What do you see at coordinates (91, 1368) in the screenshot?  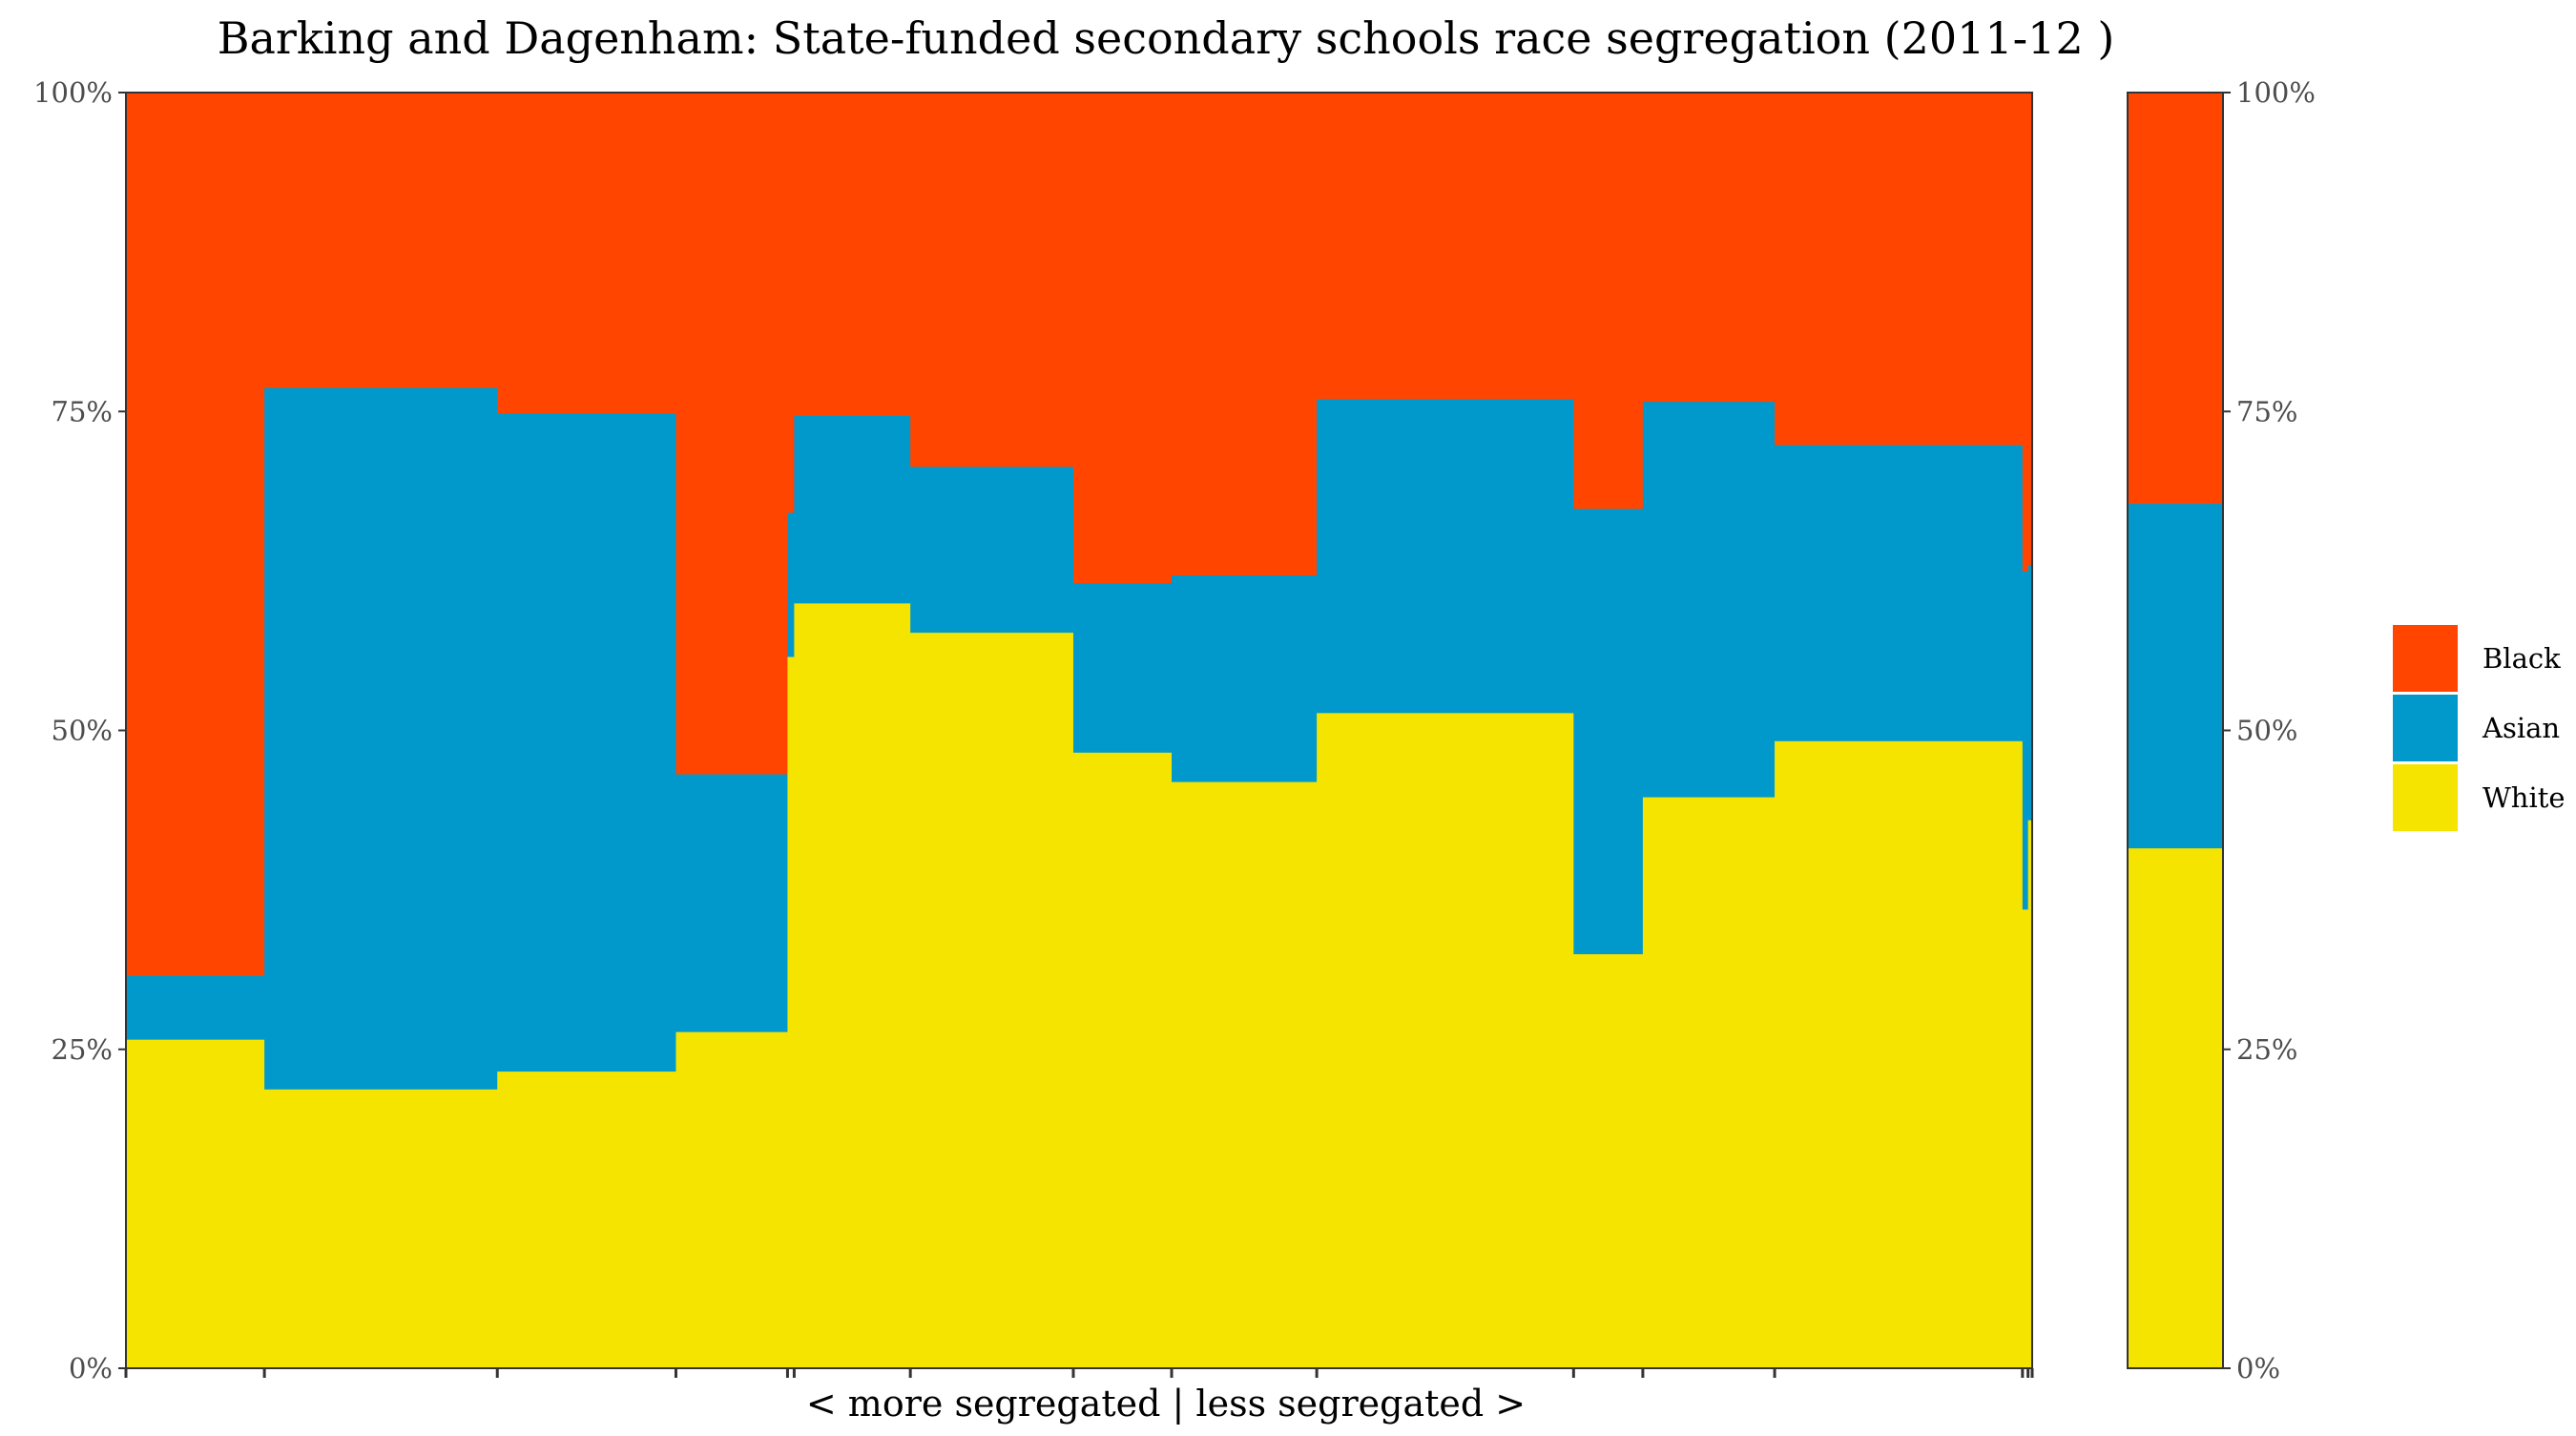 I see `left-y-tick-label: 0%` at bounding box center [91, 1368].